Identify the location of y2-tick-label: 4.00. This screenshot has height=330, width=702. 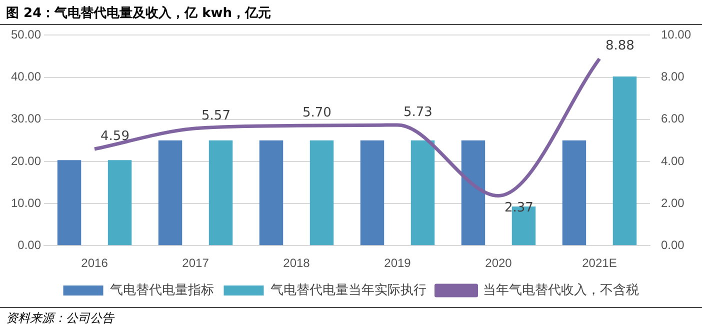
(672, 161).